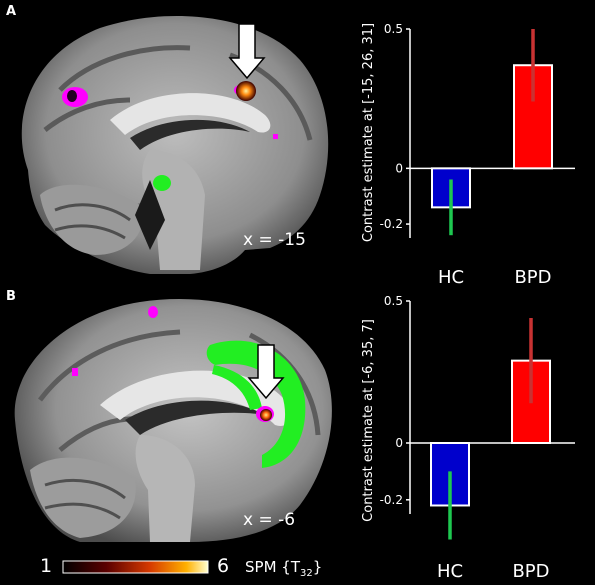 This screenshot has height=585, width=595. Describe the element at coordinates (368, 420) in the screenshot. I see `chart-b-ylabel: Contrast estimate at [-6, 35, 7]` at that location.